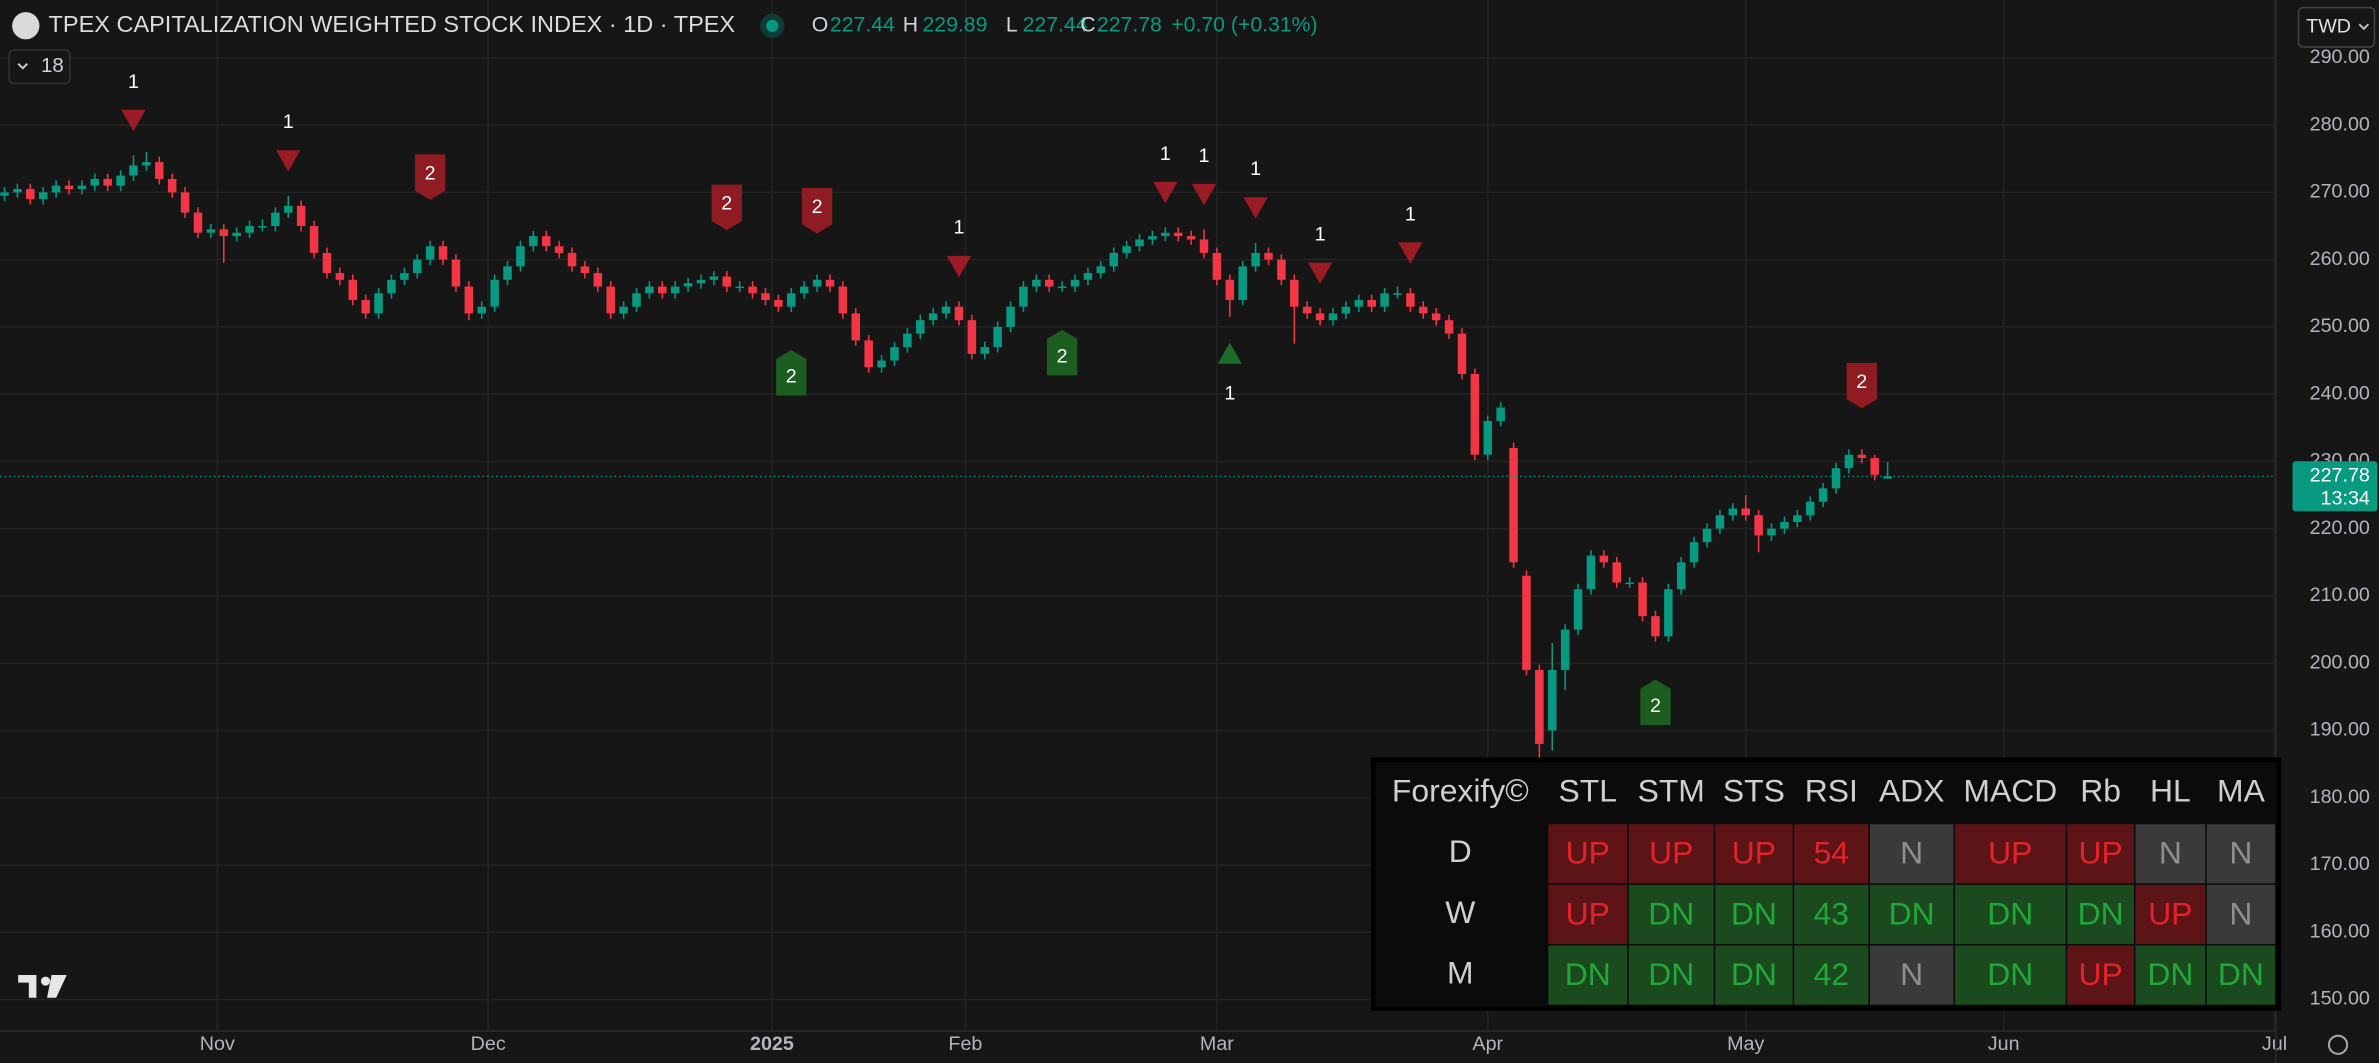 This screenshot has height=1063, width=2379. What do you see at coordinates (1745, 1044) in the screenshot?
I see `x-tick-label: May` at bounding box center [1745, 1044].